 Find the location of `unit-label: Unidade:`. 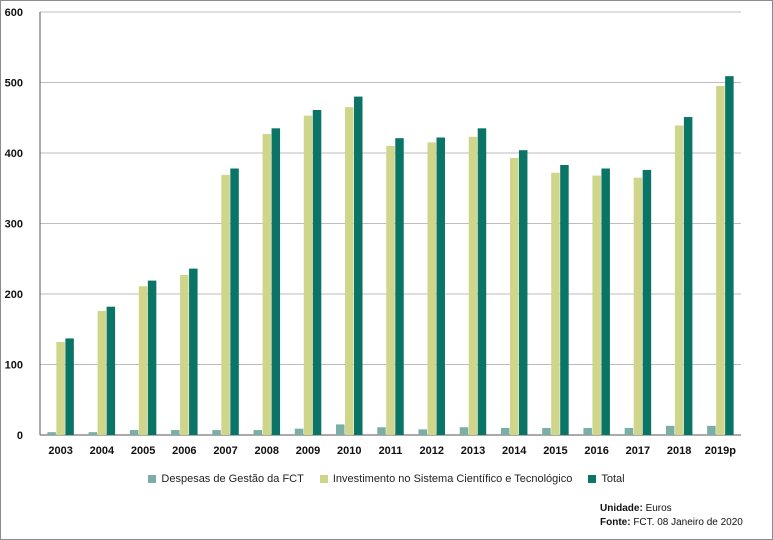

unit-label: Unidade: is located at coordinates (621, 508).